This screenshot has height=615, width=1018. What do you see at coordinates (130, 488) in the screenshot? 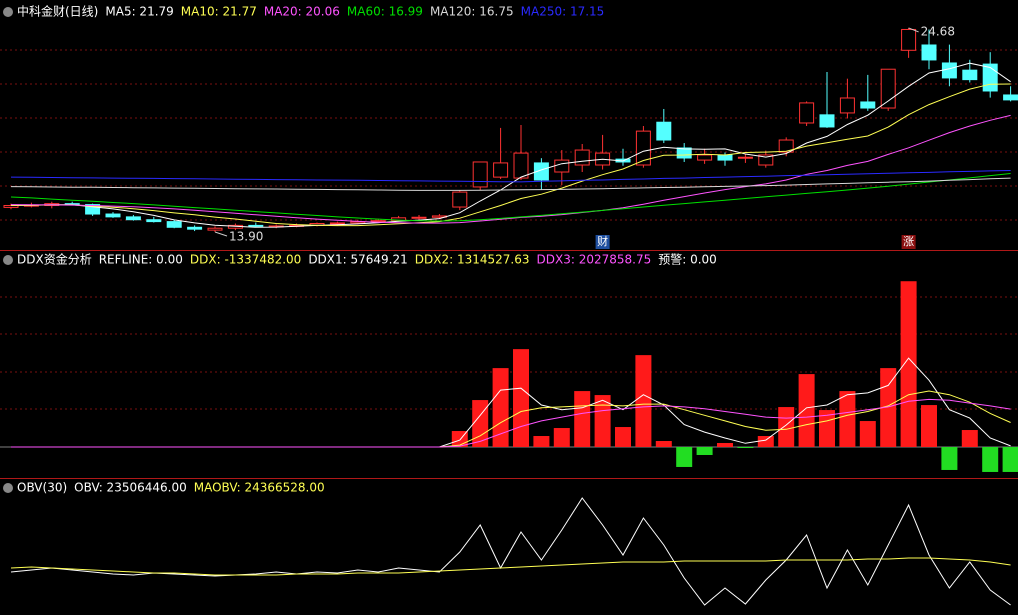
I see `legend-label: OBV: 23506446.00` at bounding box center [130, 488].